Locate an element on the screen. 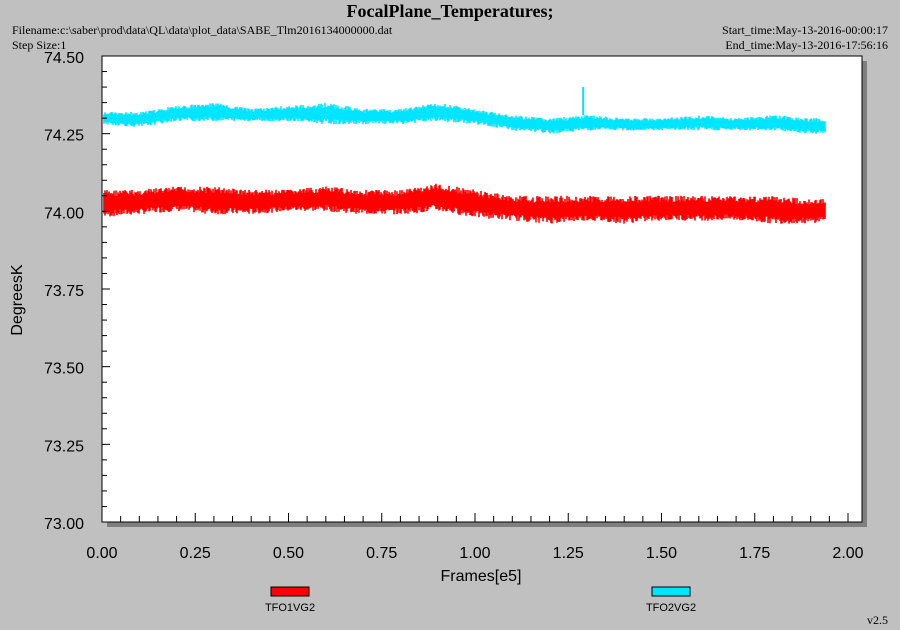  end-time-label: End_time:May-13-2016-17:56:16 is located at coordinates (806, 45).